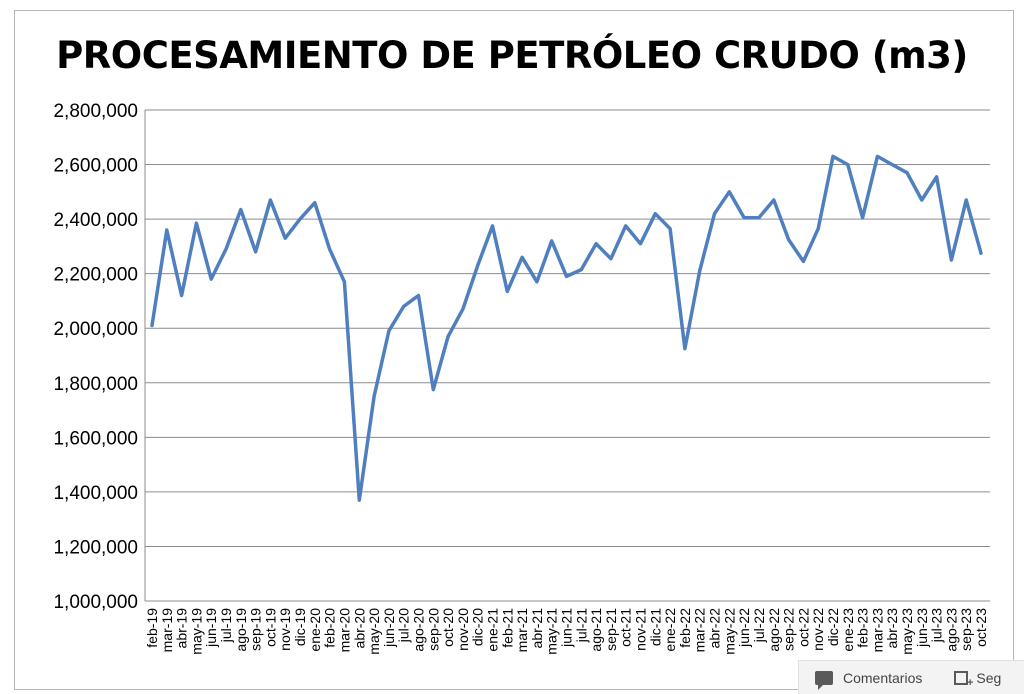 The width and height of the screenshot is (1024, 694). Describe the element at coordinates (626, 627) in the screenshot. I see `x-tick-label: oct-21` at that location.